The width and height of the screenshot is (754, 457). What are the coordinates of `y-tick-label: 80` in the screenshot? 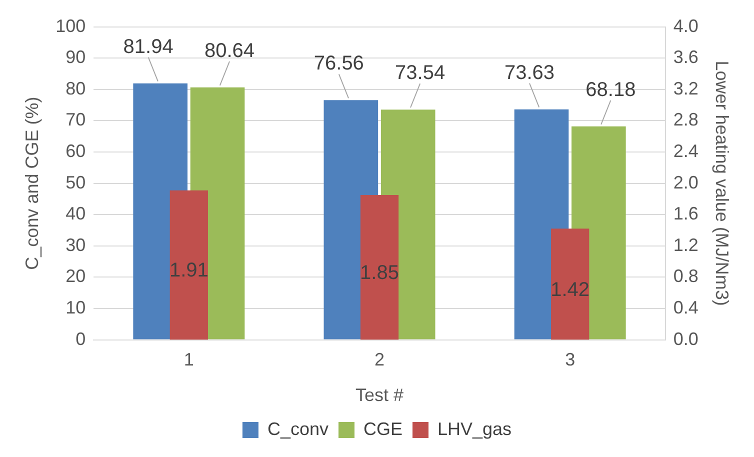 It's located at (76, 88).